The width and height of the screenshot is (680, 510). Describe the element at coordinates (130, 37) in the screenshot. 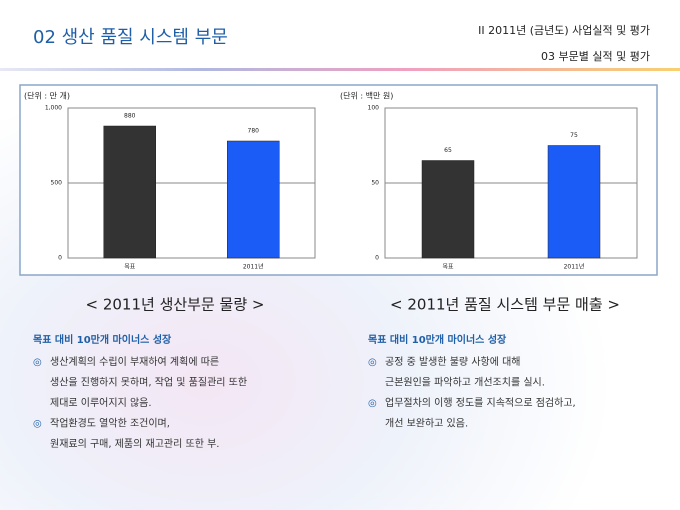

I see `title: 02 생산 품질 시스템 부문` at that location.